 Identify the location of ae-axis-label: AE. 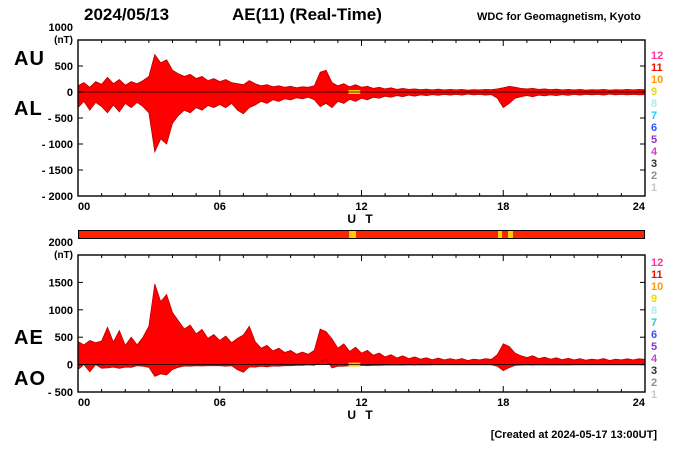
(29, 338).